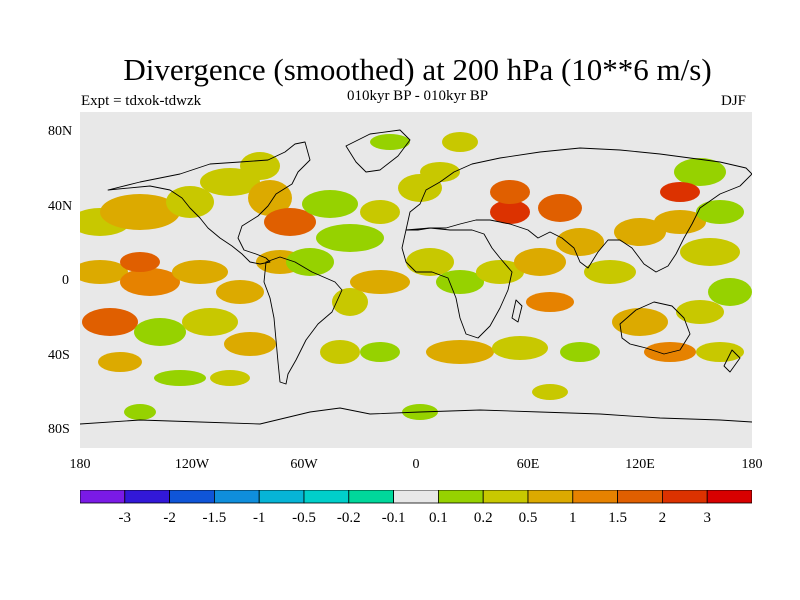 Image resolution: width=800 pixels, height=600 pixels. What do you see at coordinates (378, 151) in the screenshot?
I see `coastline-greenland` at bounding box center [378, 151].